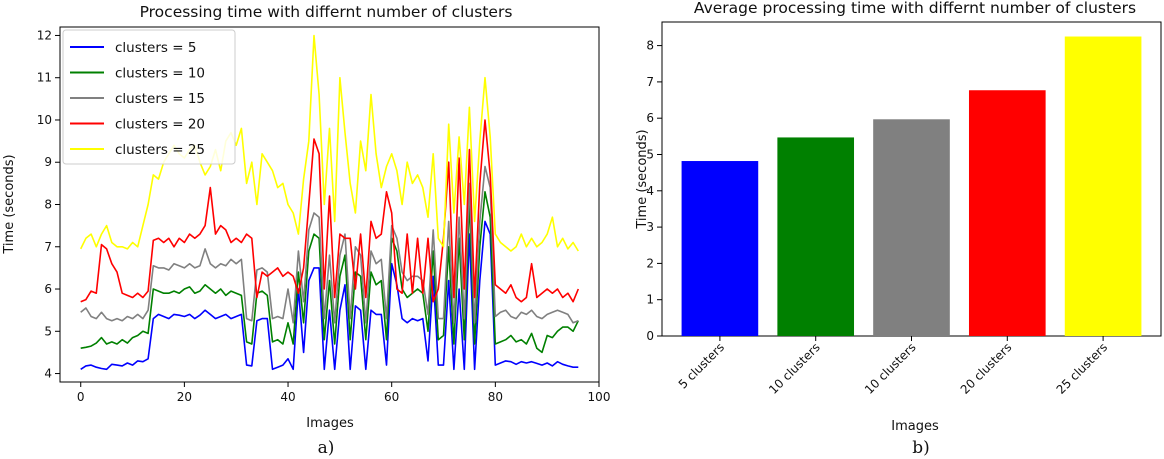  I want to click on x-tick-label: 5 clusters, so click(701, 365).